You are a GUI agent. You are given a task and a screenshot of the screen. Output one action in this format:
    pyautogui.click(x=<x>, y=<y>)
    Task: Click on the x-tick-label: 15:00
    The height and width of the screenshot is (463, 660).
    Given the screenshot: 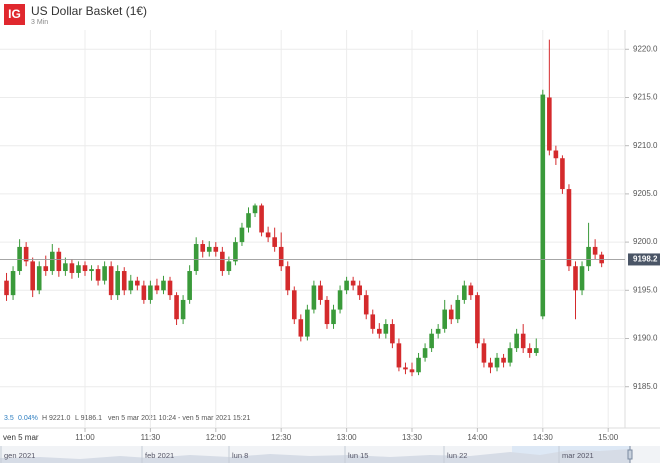 What is the action you would take?
    pyautogui.click(x=608, y=437)
    